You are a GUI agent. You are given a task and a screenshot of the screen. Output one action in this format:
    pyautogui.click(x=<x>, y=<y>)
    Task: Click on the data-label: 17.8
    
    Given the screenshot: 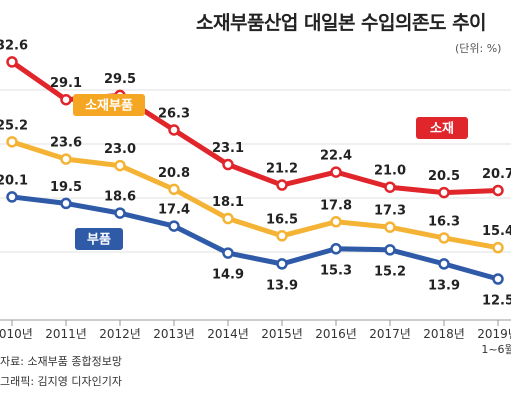 What is the action you would take?
    pyautogui.click(x=336, y=205)
    